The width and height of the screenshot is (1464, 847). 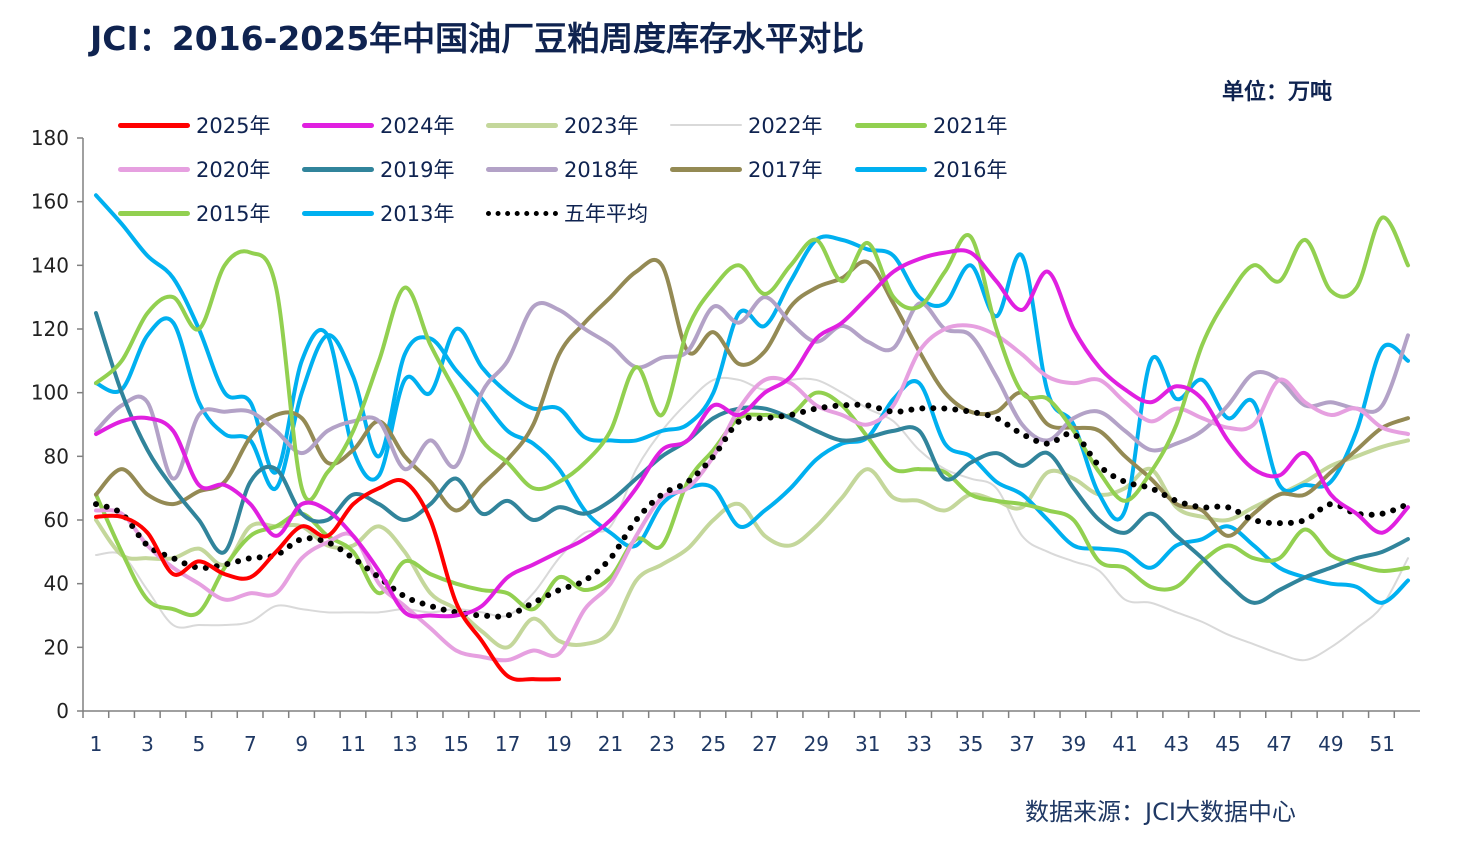 What do you see at coordinates (661, 744) in the screenshot?
I see `x-tick-label: 23` at bounding box center [661, 744].